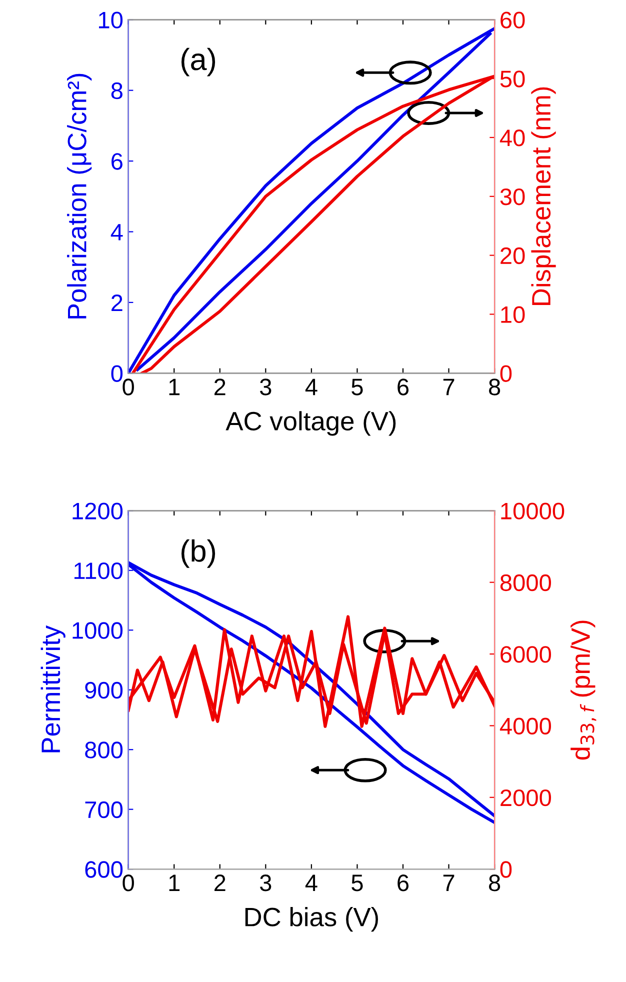  What do you see at coordinates (311, 423) in the screenshot?
I see `x-axis-title: AC voltage (V)` at bounding box center [311, 423].